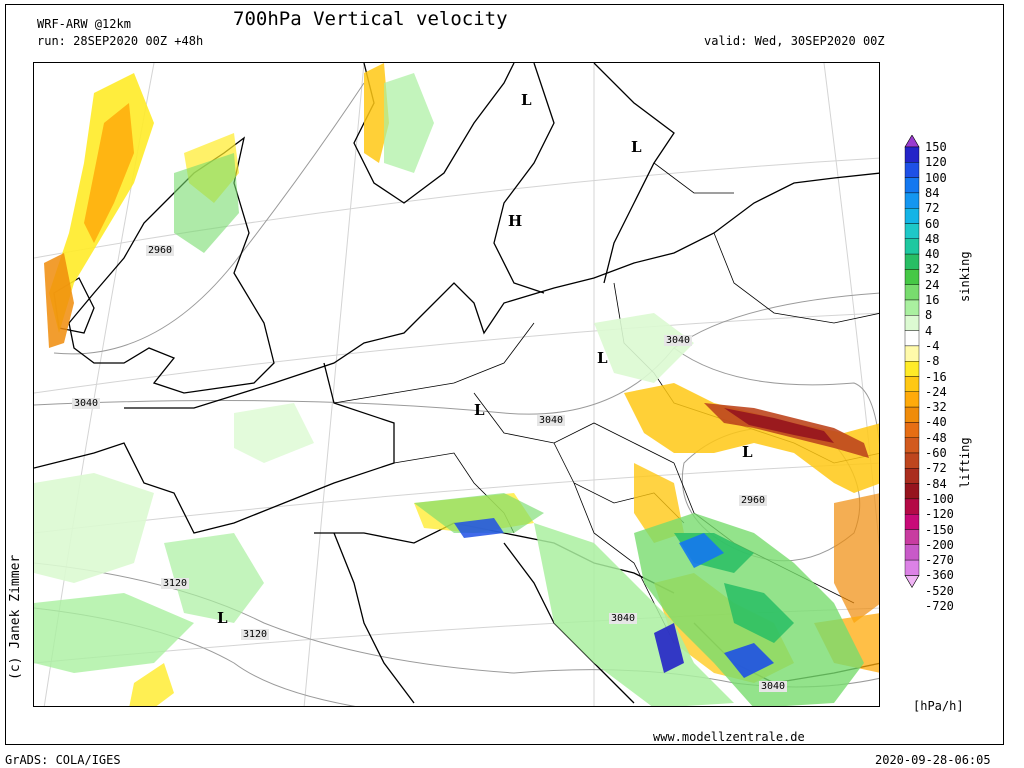  I want to click on software-credit: GrADS: COLA/IGES, so click(63, 760).